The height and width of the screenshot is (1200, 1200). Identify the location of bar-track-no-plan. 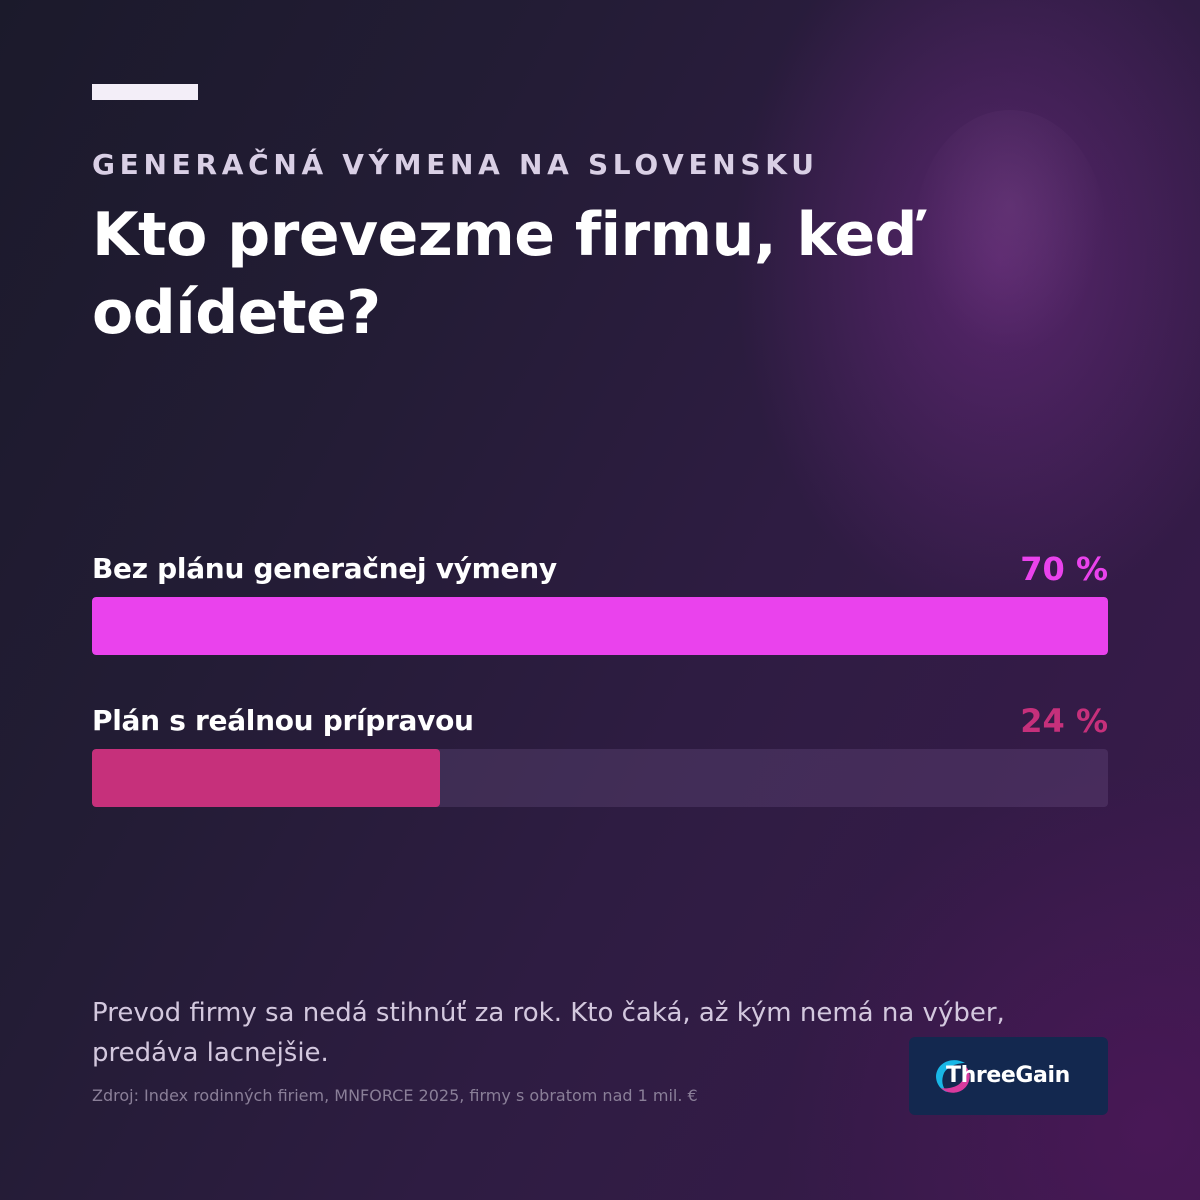
(600, 626).